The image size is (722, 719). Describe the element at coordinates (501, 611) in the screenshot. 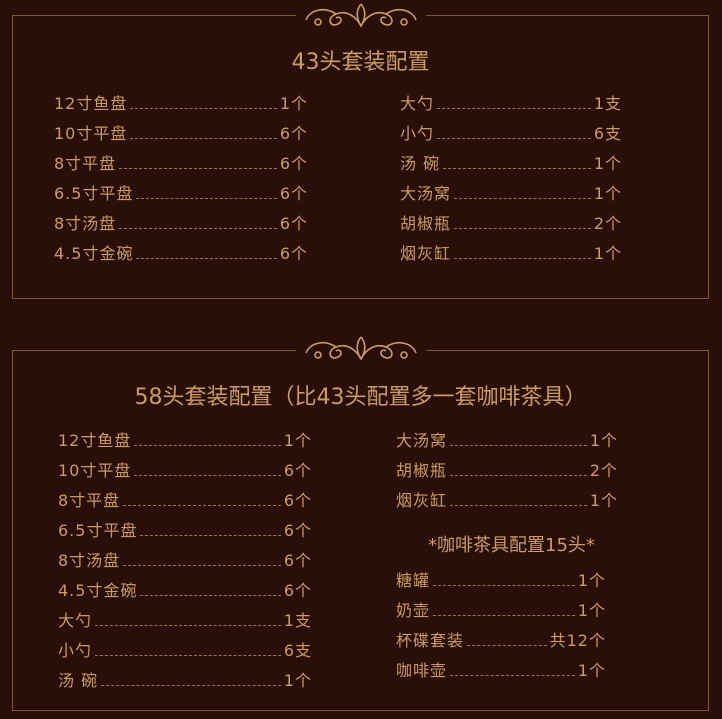

I see `list-item: 奶壶 1个` at that location.